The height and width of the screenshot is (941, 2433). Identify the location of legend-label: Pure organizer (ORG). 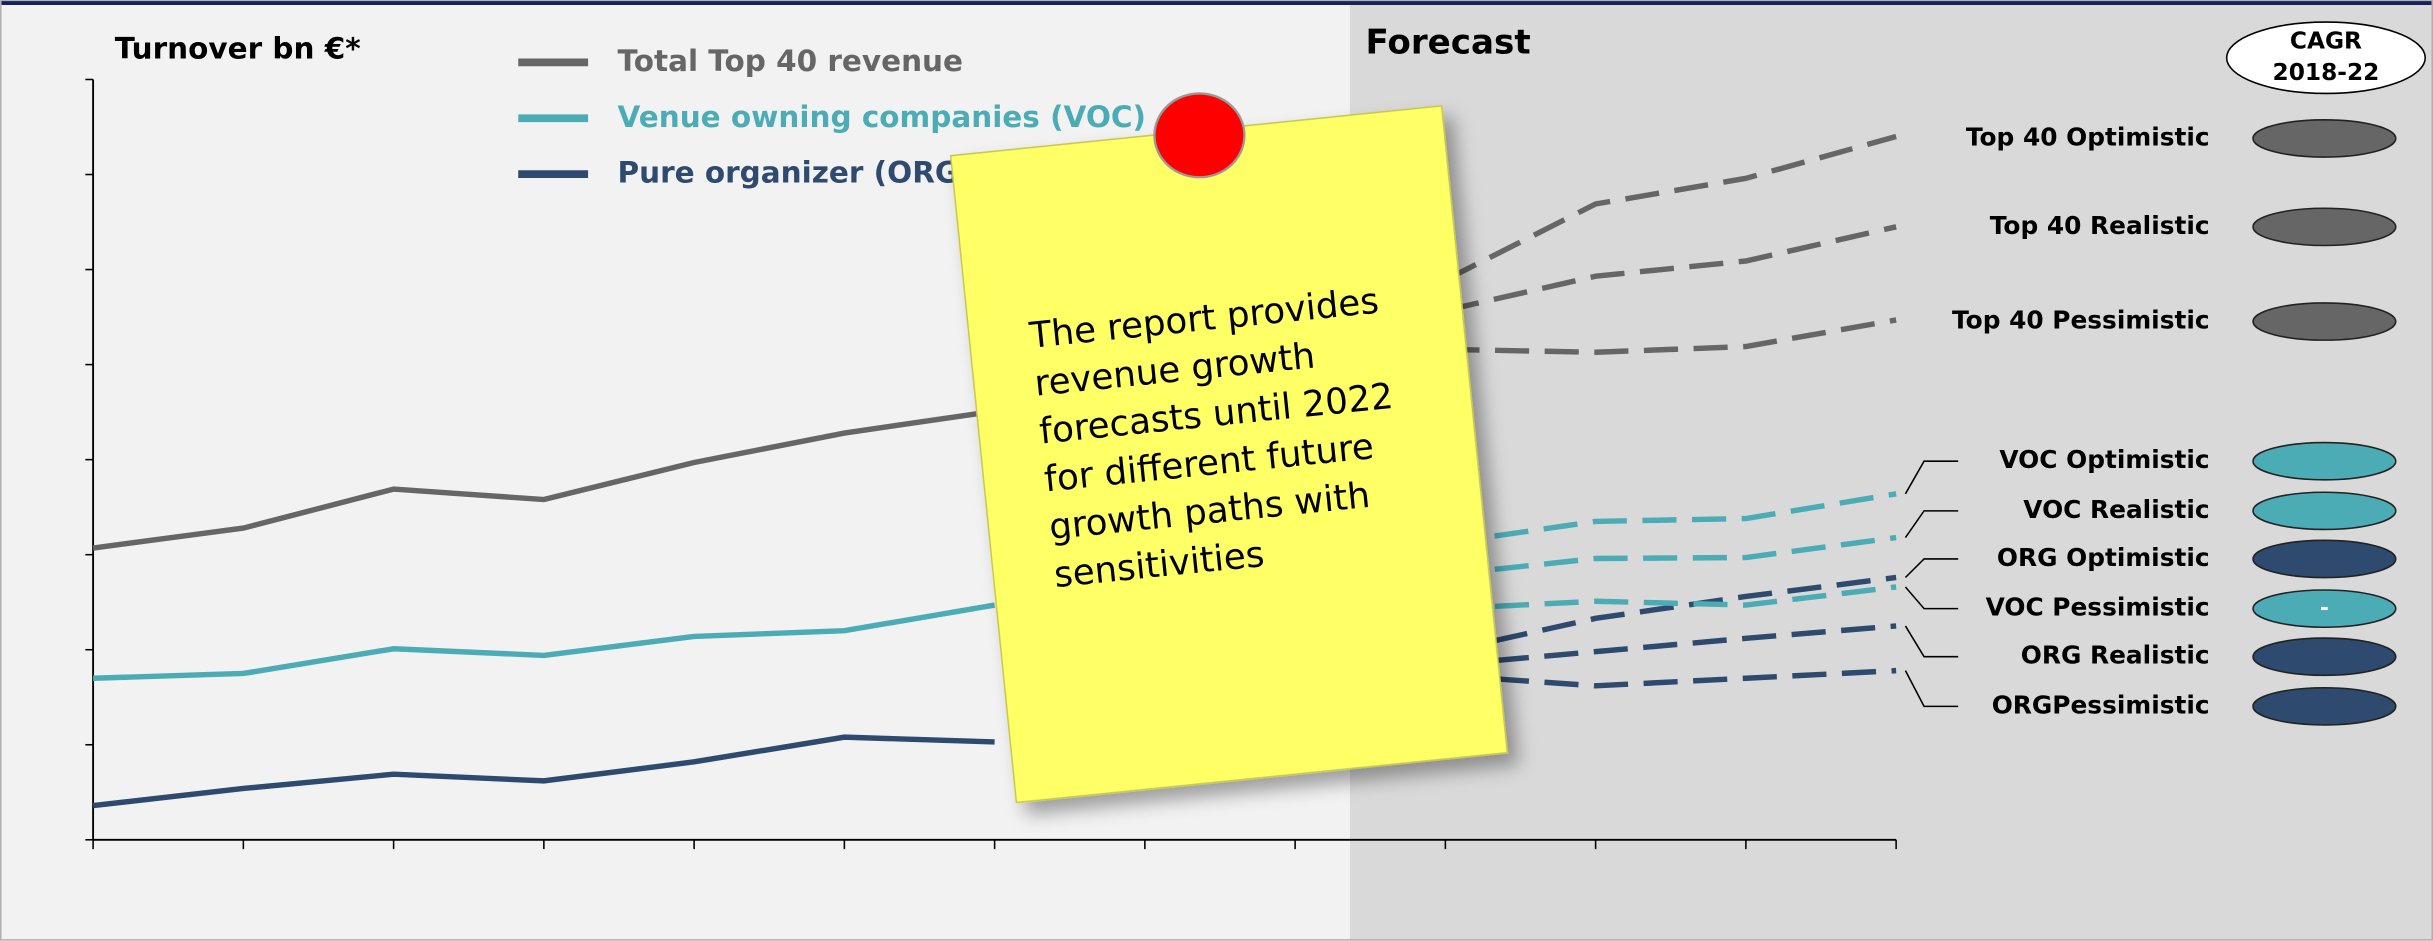
(795, 173).